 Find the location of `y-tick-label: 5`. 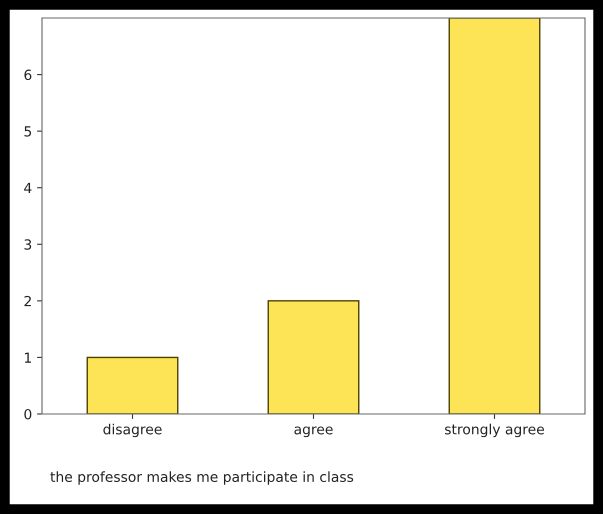

y-tick-label: 5 is located at coordinates (28, 131).